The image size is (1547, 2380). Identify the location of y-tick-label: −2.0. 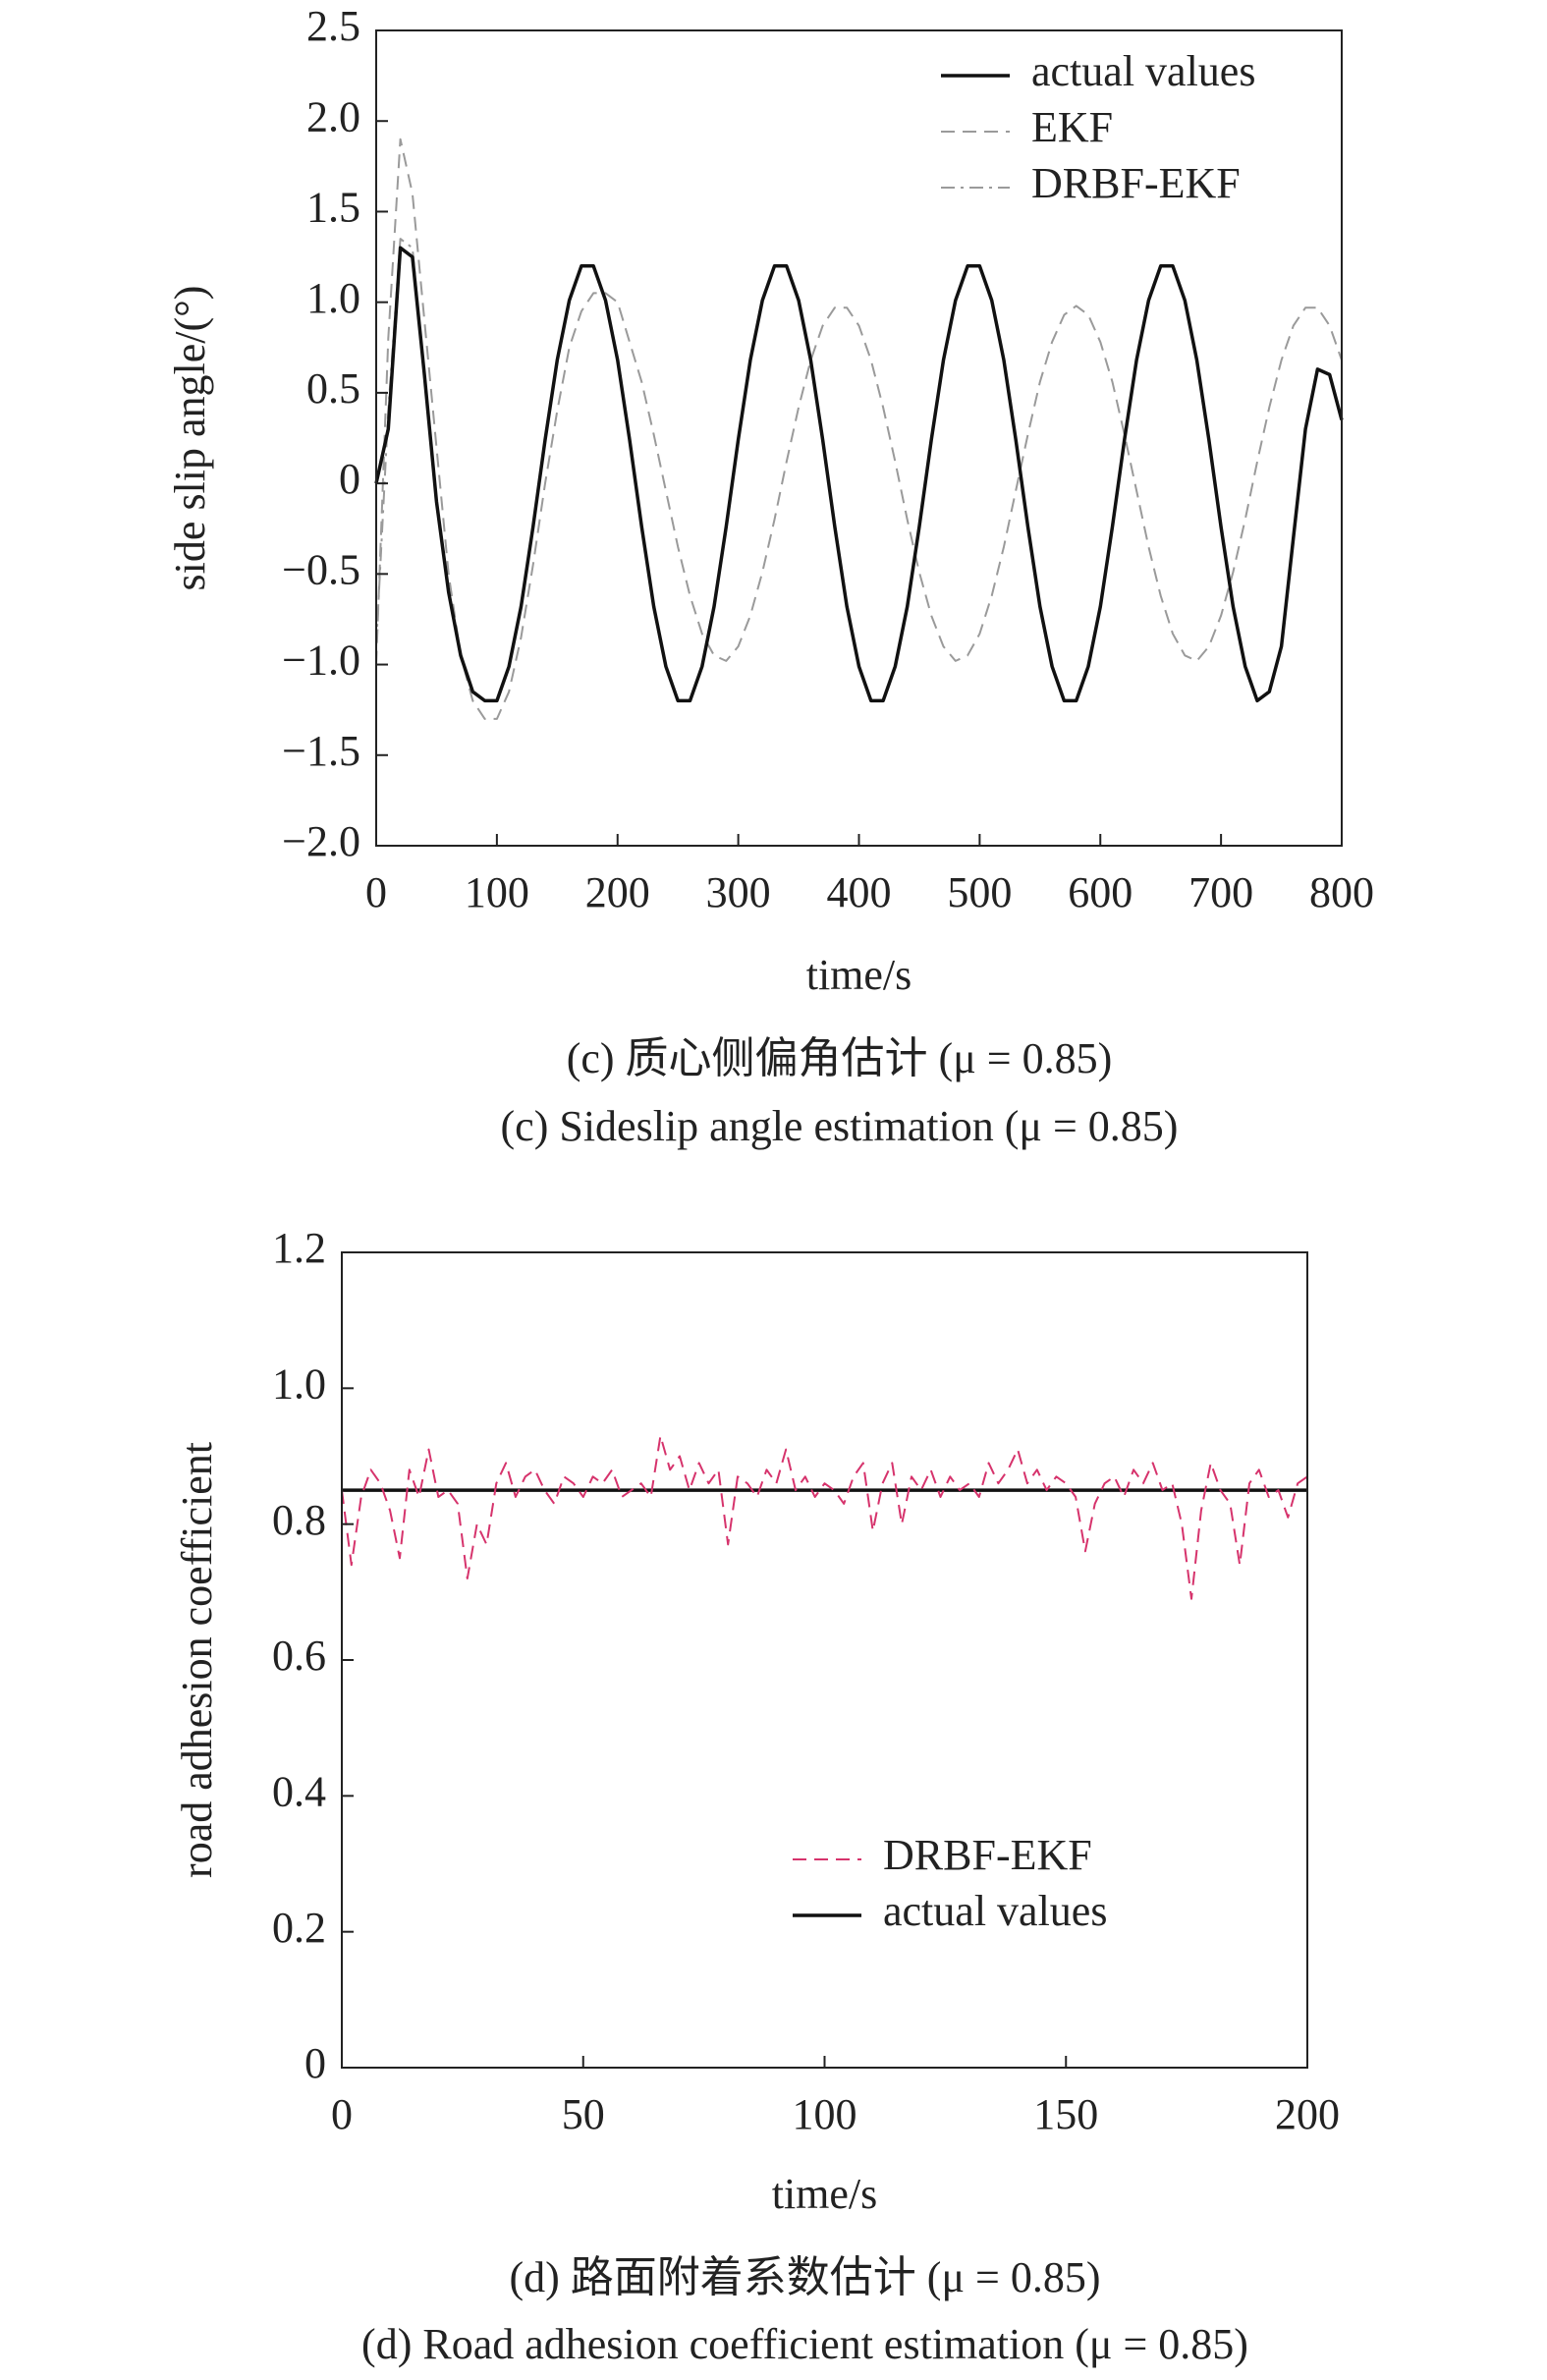
(321, 841).